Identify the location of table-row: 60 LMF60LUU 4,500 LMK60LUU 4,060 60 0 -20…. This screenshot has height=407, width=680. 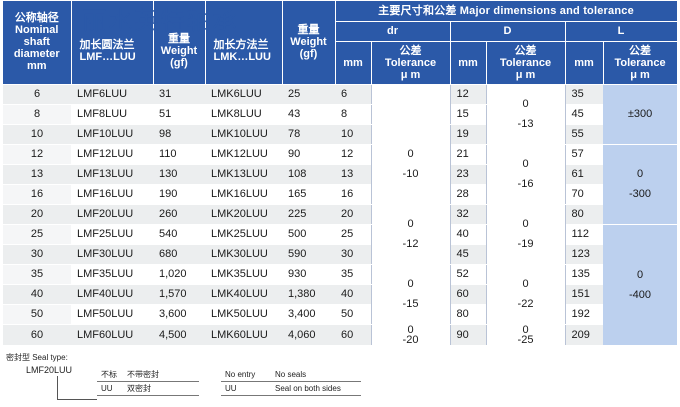
(340, 335).